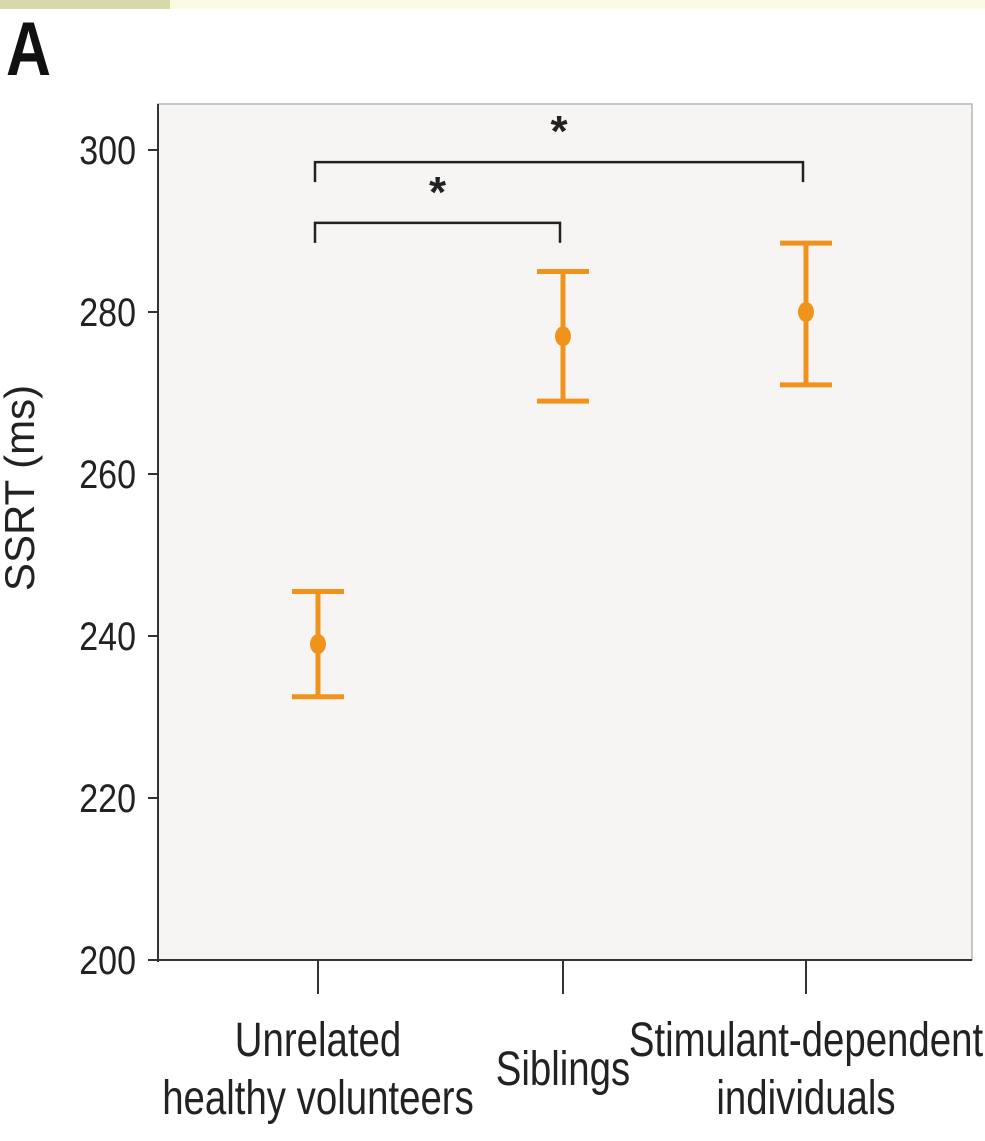 The height and width of the screenshot is (1141, 985). What do you see at coordinates (318, 1040) in the screenshot?
I see `x-category-label: Unrelated` at bounding box center [318, 1040].